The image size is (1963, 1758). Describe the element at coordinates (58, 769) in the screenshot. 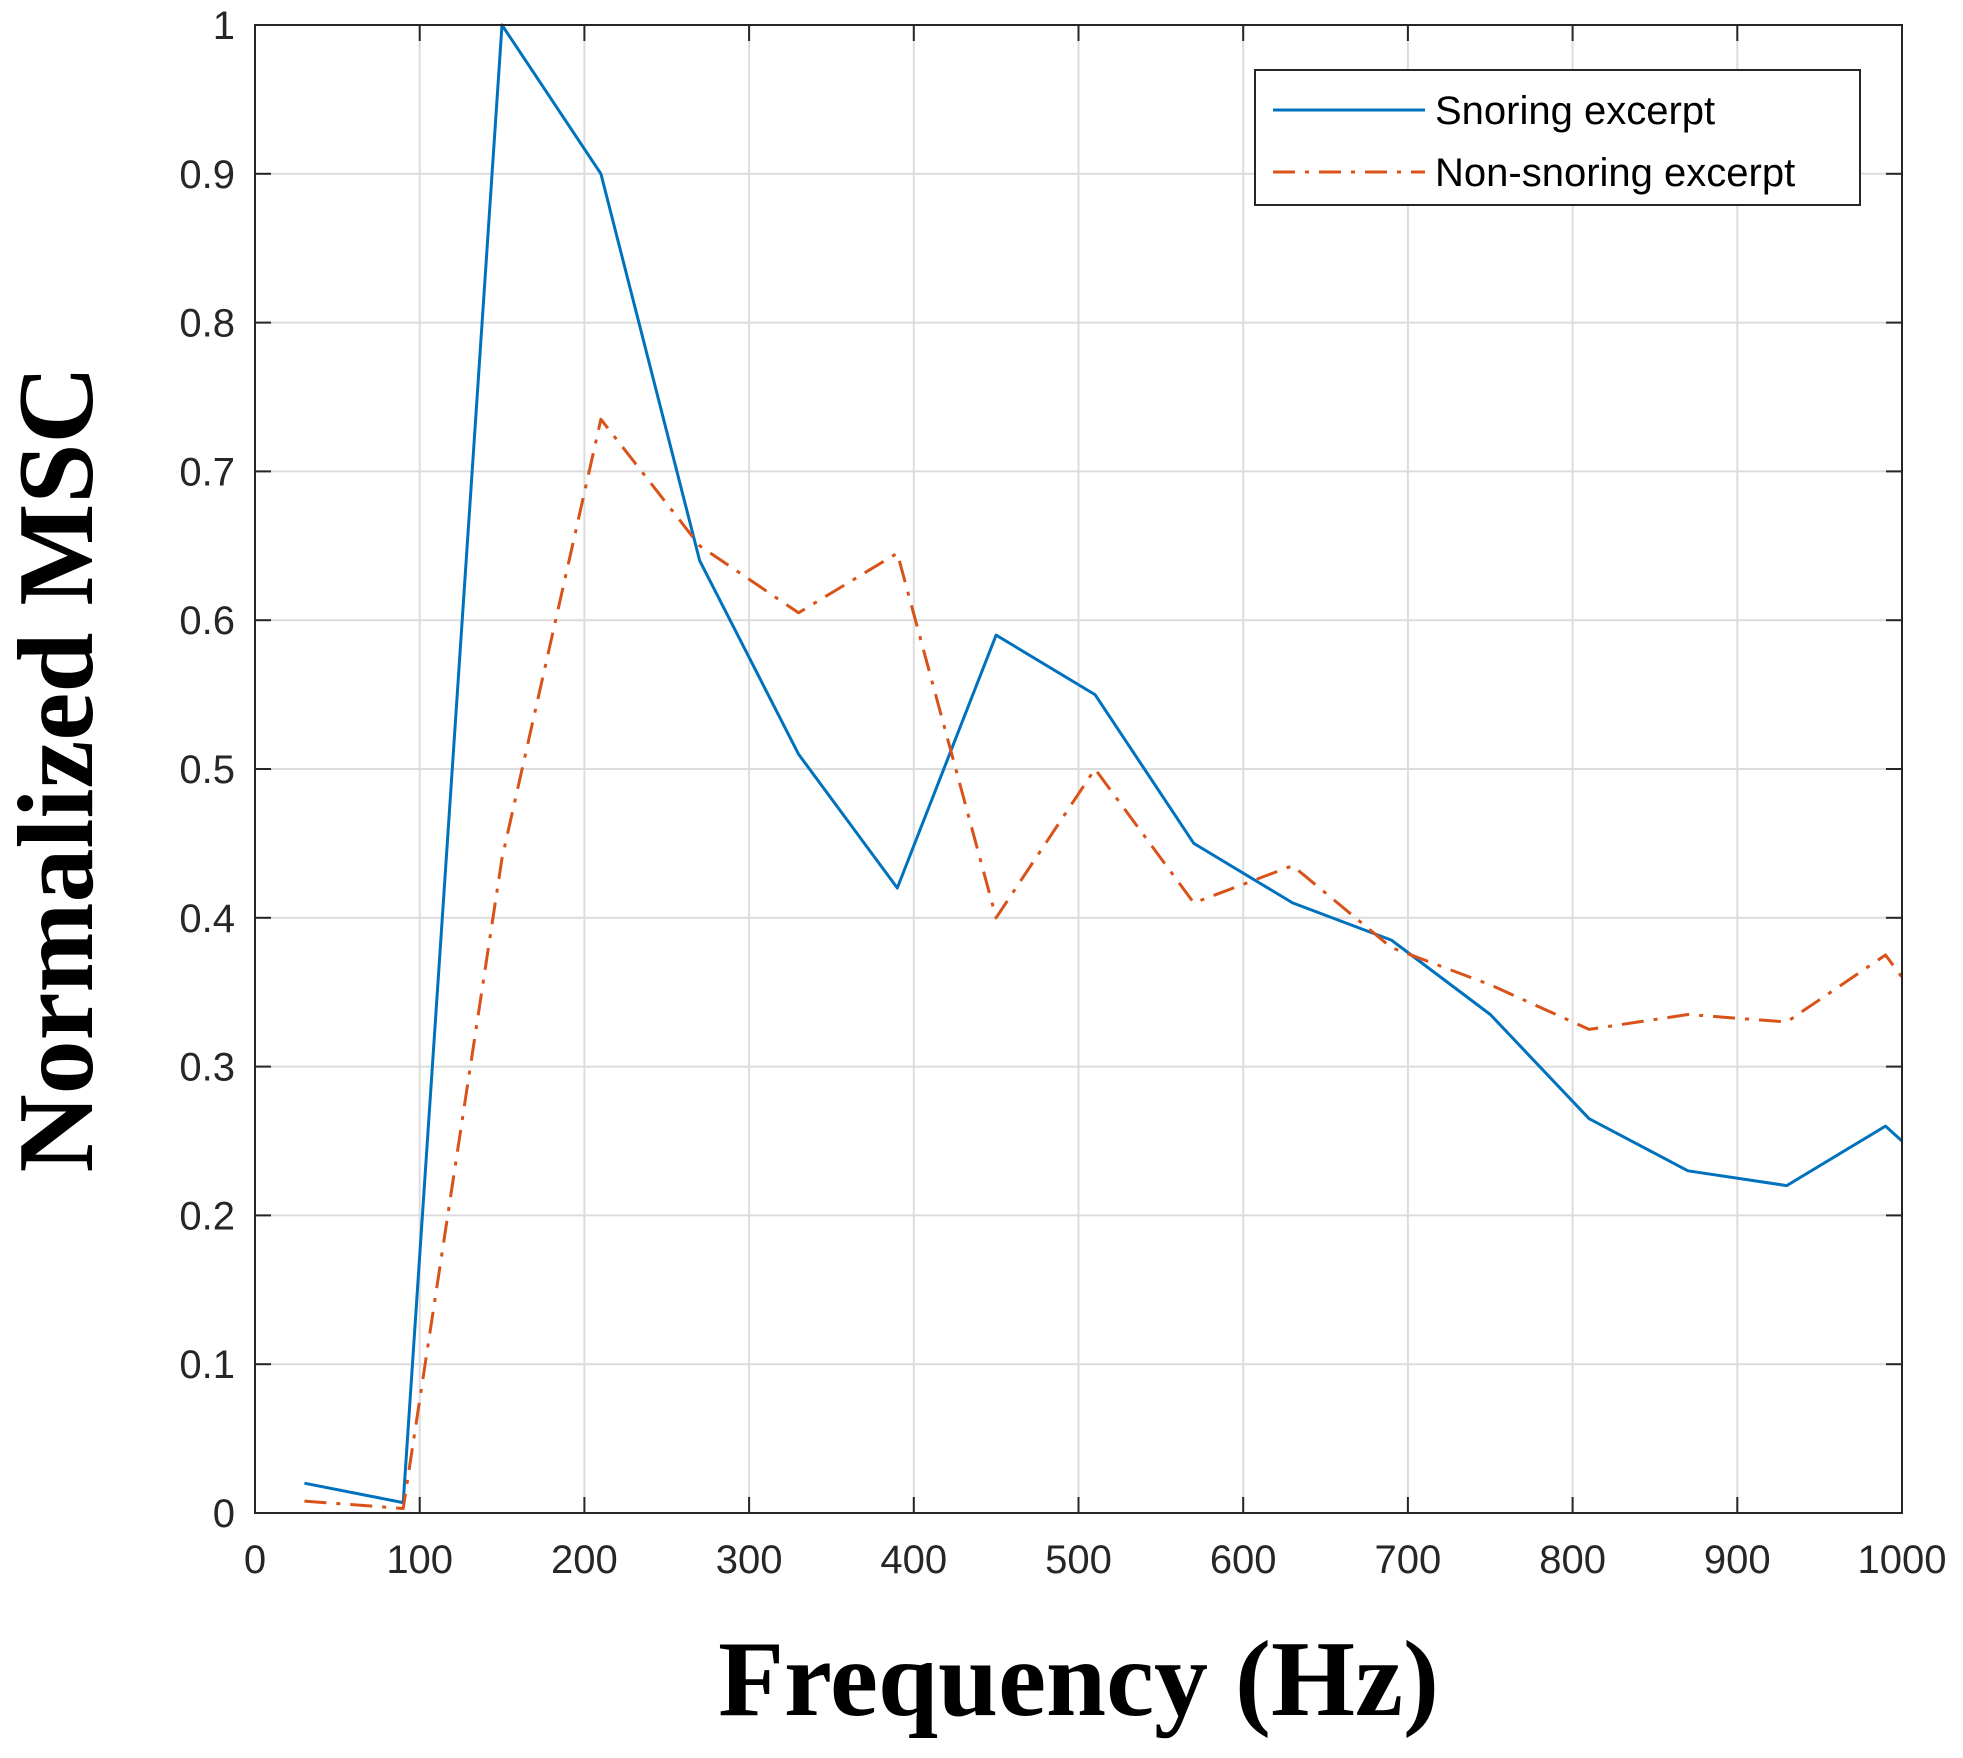

I see `y-axis-title: Normalized MSC` at that location.